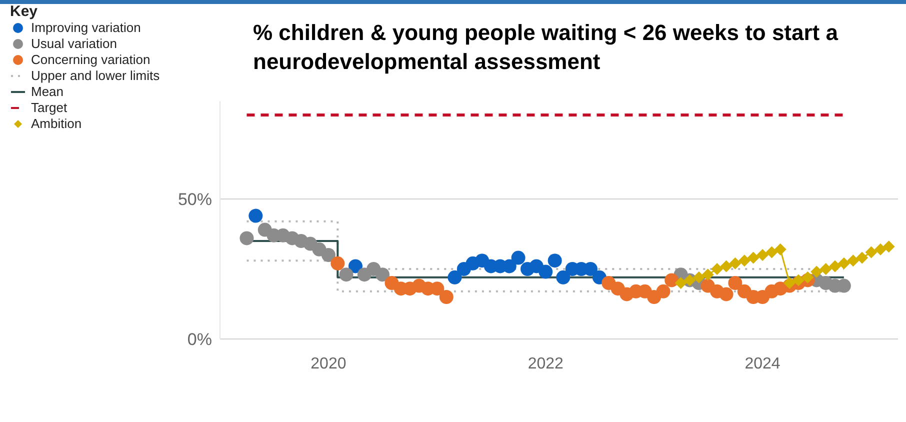  I want to click on y-tick-label: 50%, so click(195, 200).